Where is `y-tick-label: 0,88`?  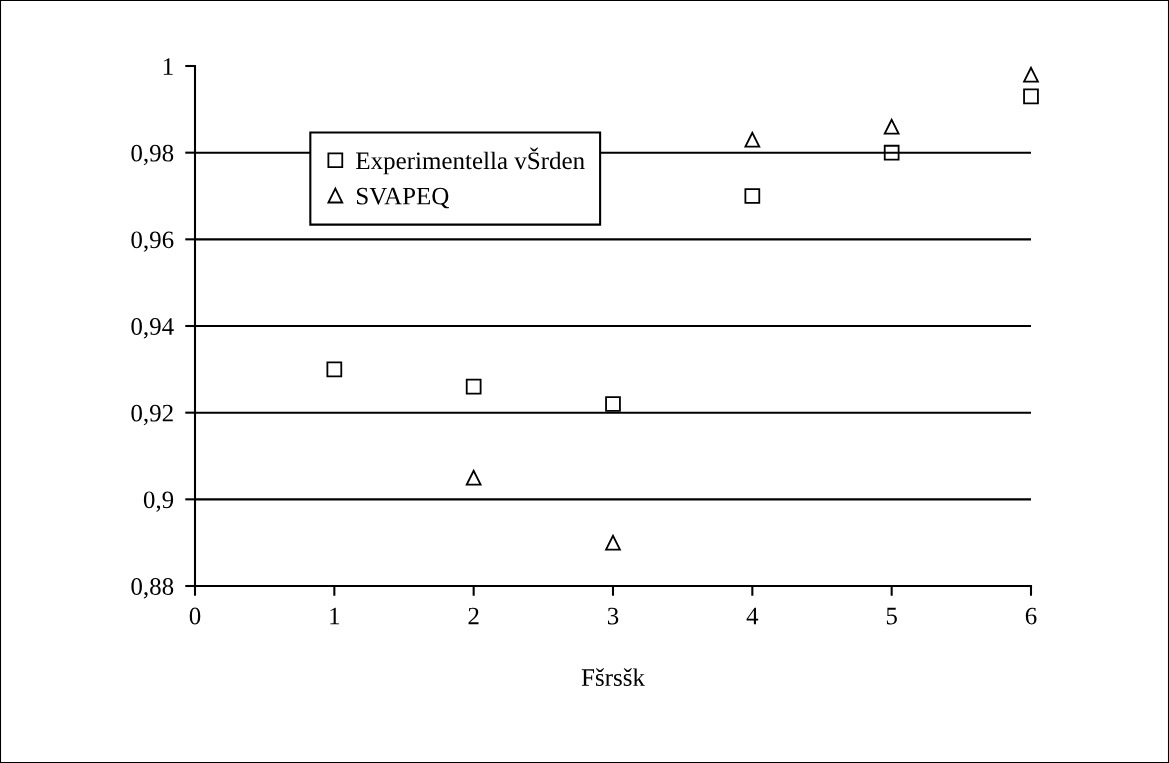 y-tick-label: 0,88 is located at coordinates (152, 588).